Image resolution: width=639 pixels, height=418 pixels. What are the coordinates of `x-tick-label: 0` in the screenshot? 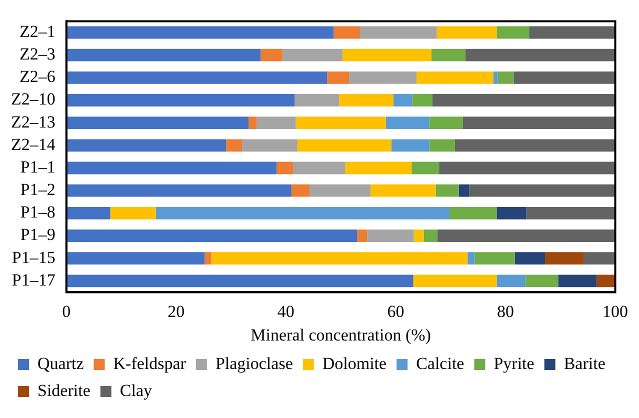 It's located at (66, 311).